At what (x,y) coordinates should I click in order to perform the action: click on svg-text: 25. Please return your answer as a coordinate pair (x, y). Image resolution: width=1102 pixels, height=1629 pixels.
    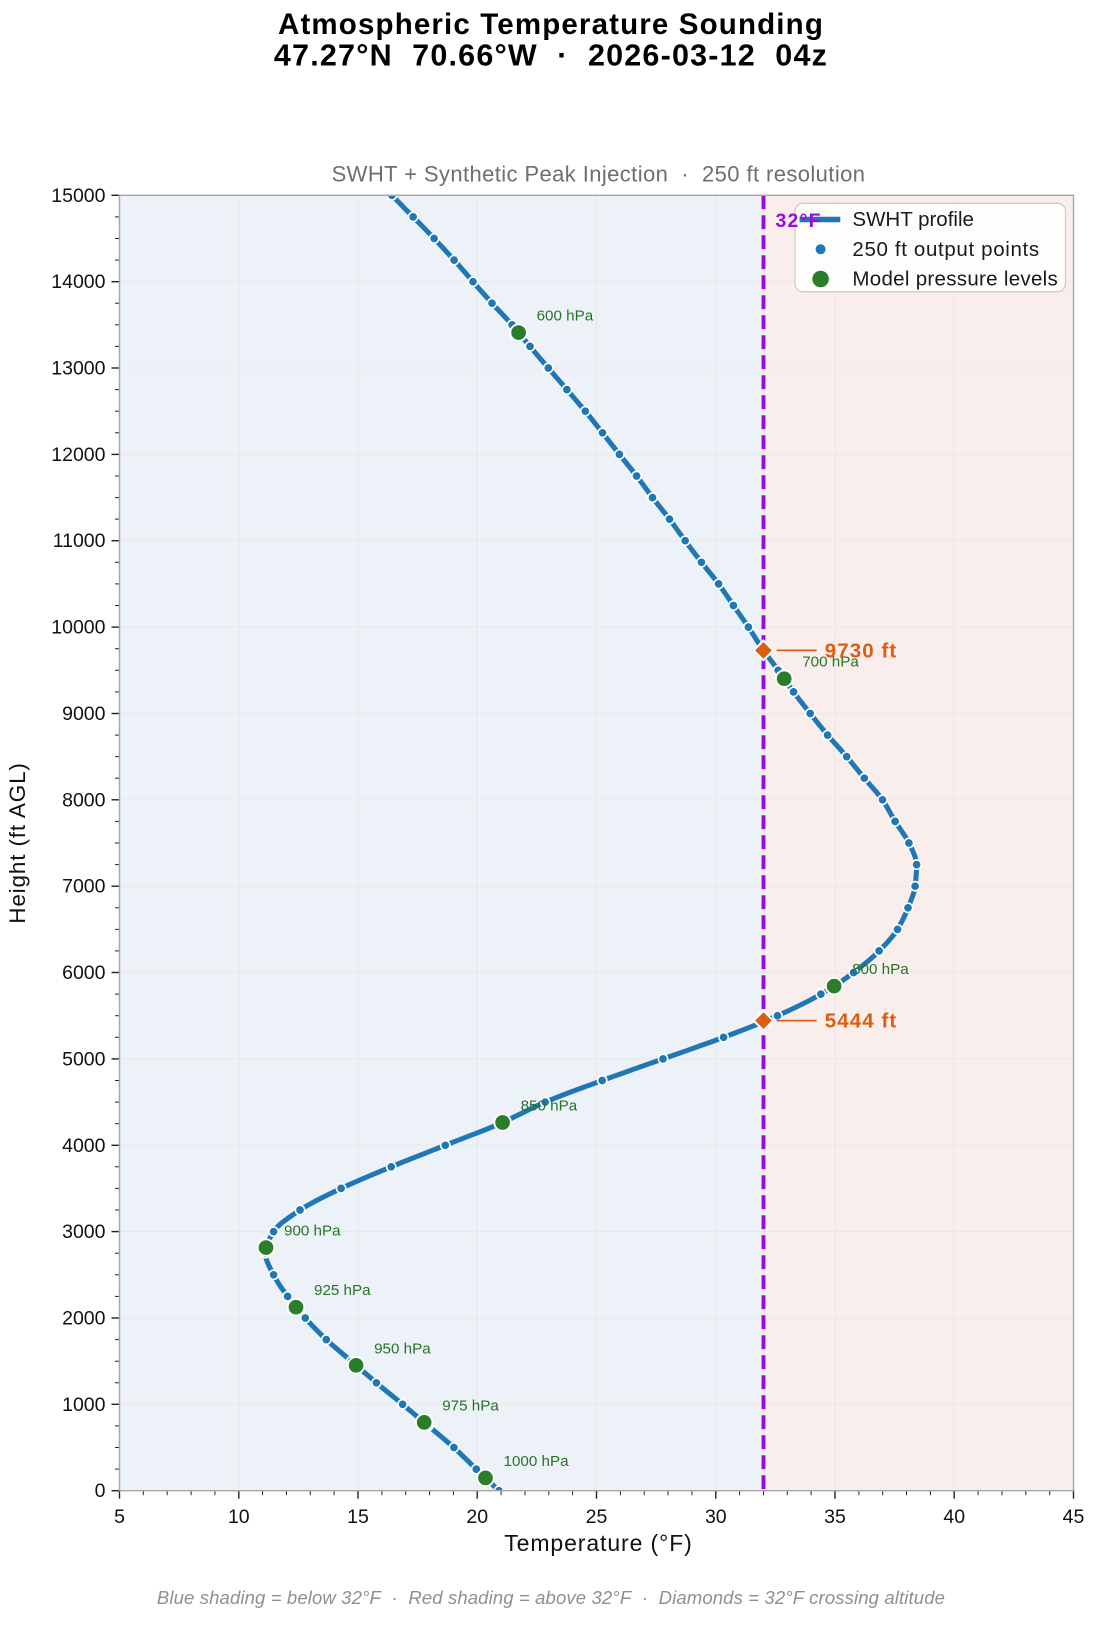
    Looking at the image, I should click on (597, 1517).